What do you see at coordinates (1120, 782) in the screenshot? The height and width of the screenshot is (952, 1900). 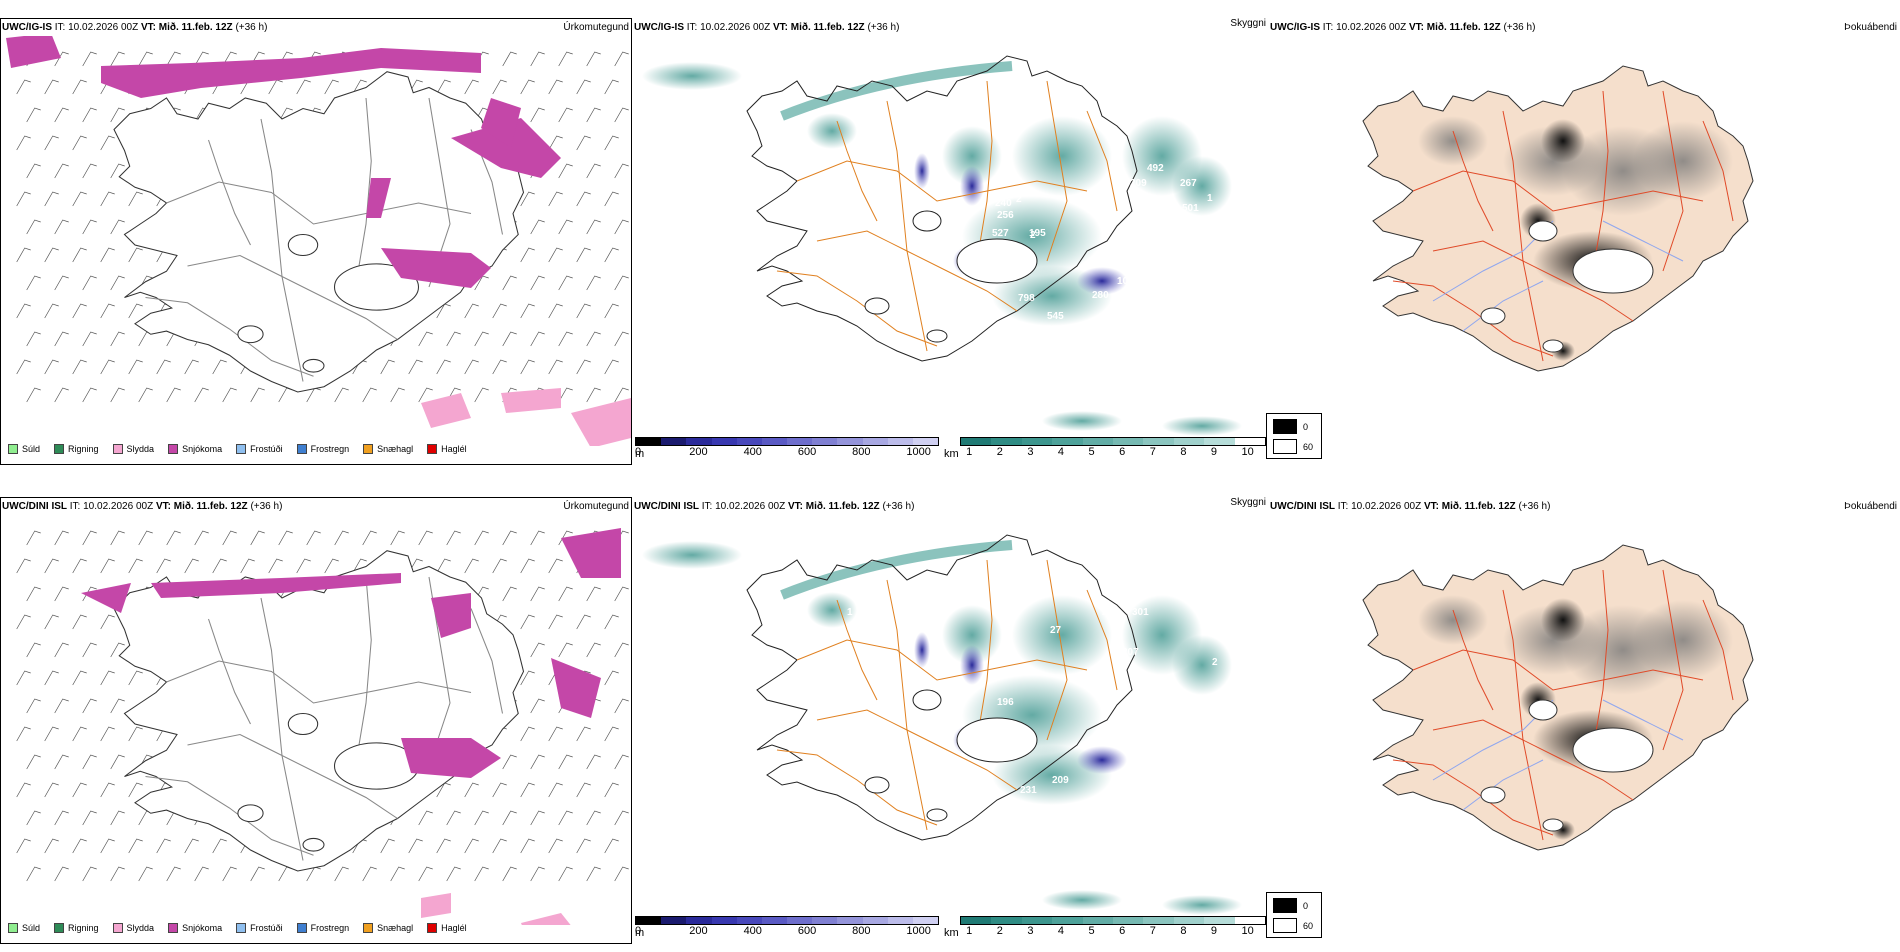 I see `visibility-value-label: 105` at bounding box center [1120, 782].